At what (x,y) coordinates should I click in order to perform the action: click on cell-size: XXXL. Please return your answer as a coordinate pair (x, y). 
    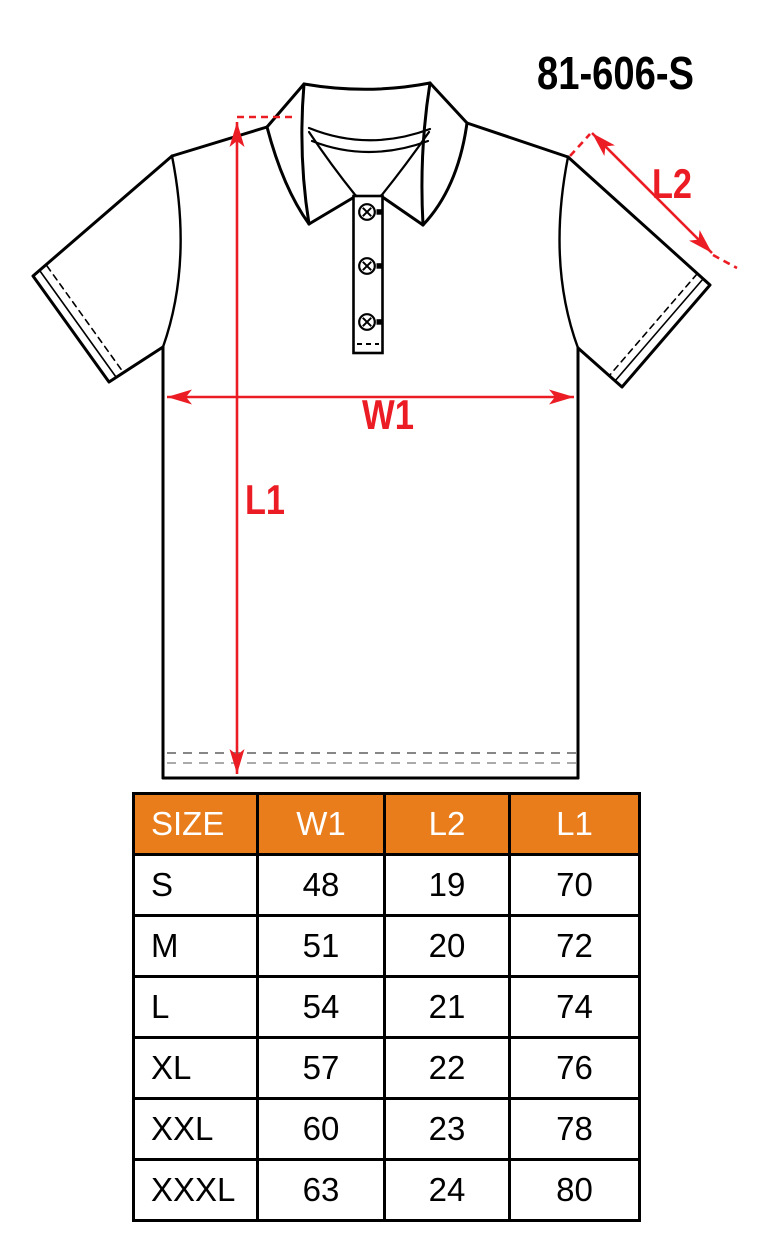
    Looking at the image, I should click on (195, 1190).